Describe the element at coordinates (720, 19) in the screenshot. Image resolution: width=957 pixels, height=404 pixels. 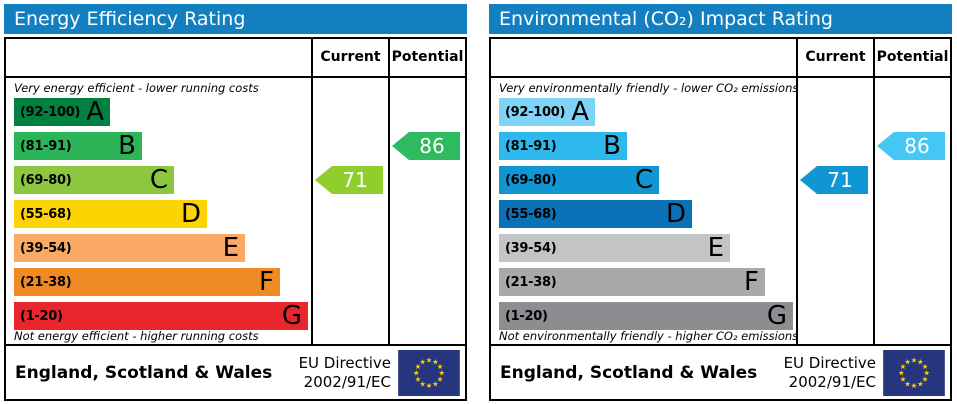
I see `panel-title: Environmental (CO₂) Impact Rating` at that location.